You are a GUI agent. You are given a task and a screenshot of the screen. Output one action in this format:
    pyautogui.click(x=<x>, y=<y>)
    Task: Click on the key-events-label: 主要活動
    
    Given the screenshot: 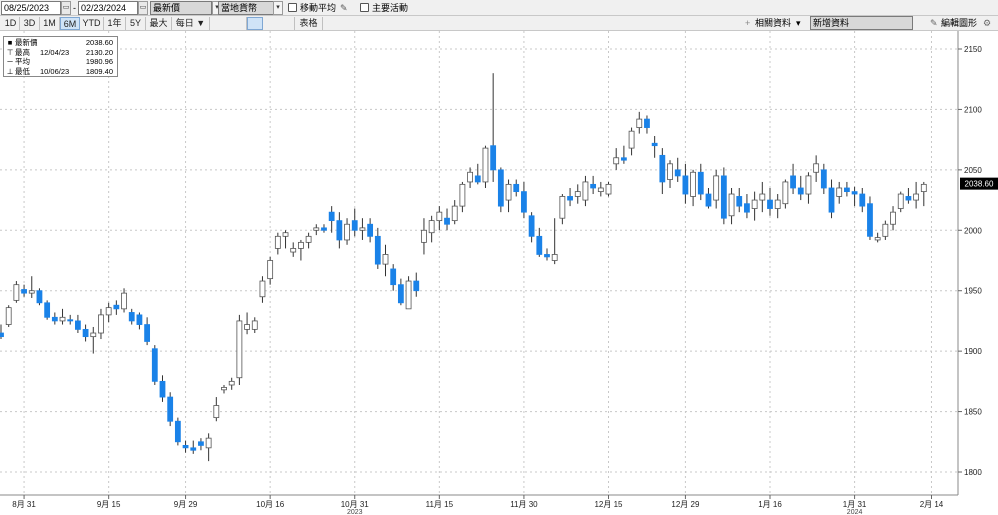 What is the action you would take?
    pyautogui.click(x=390, y=8)
    